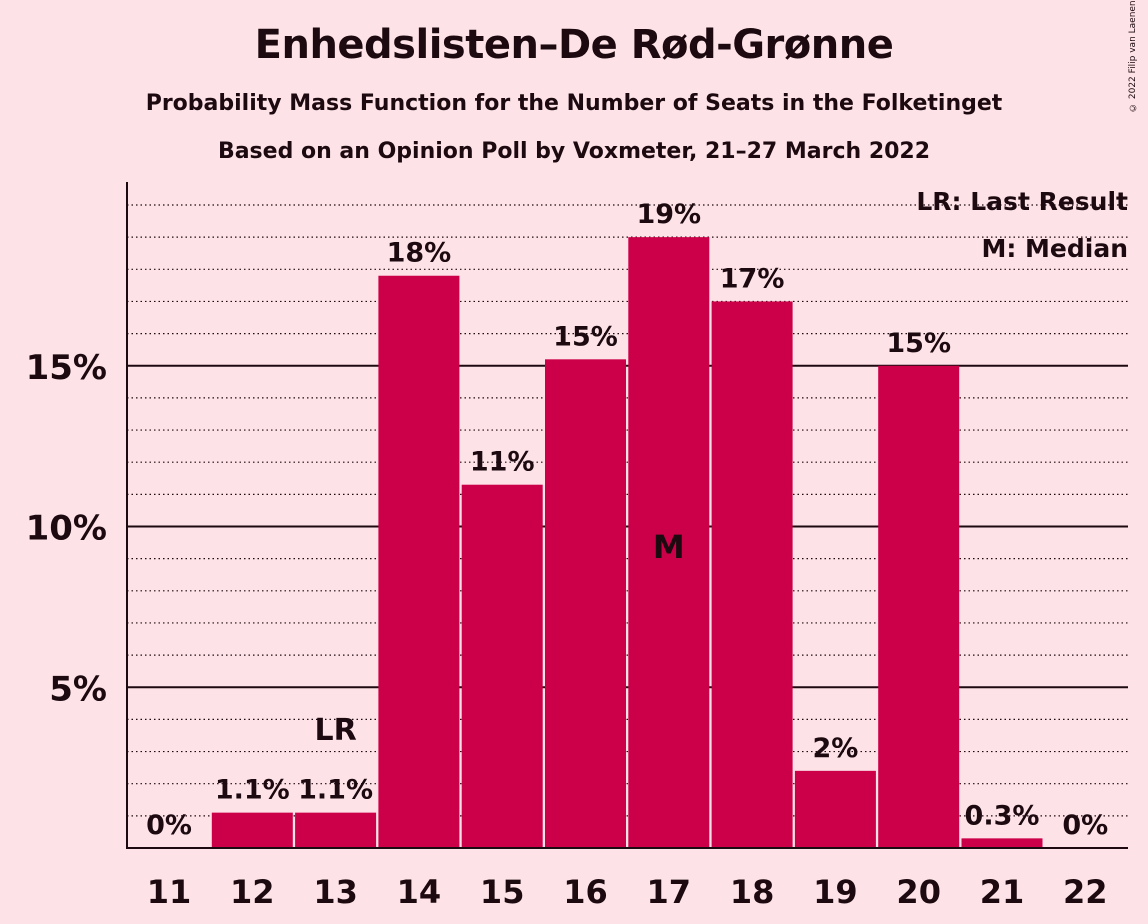 This screenshot has height=924, width=1148. I want to click on x-tick-label: 19, so click(835, 892).